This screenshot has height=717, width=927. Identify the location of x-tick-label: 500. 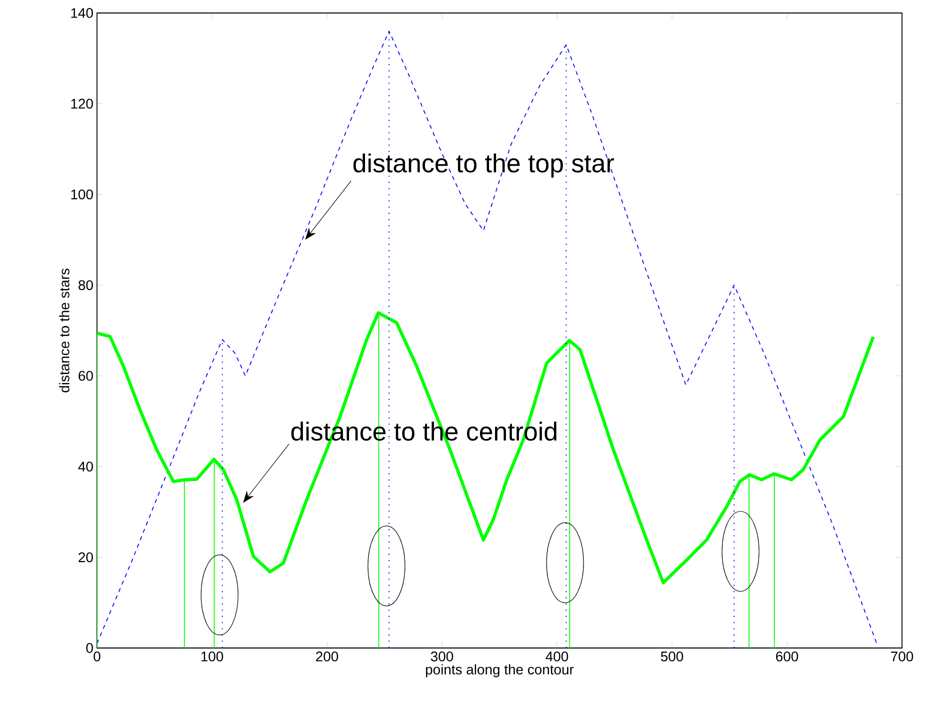
(672, 657).